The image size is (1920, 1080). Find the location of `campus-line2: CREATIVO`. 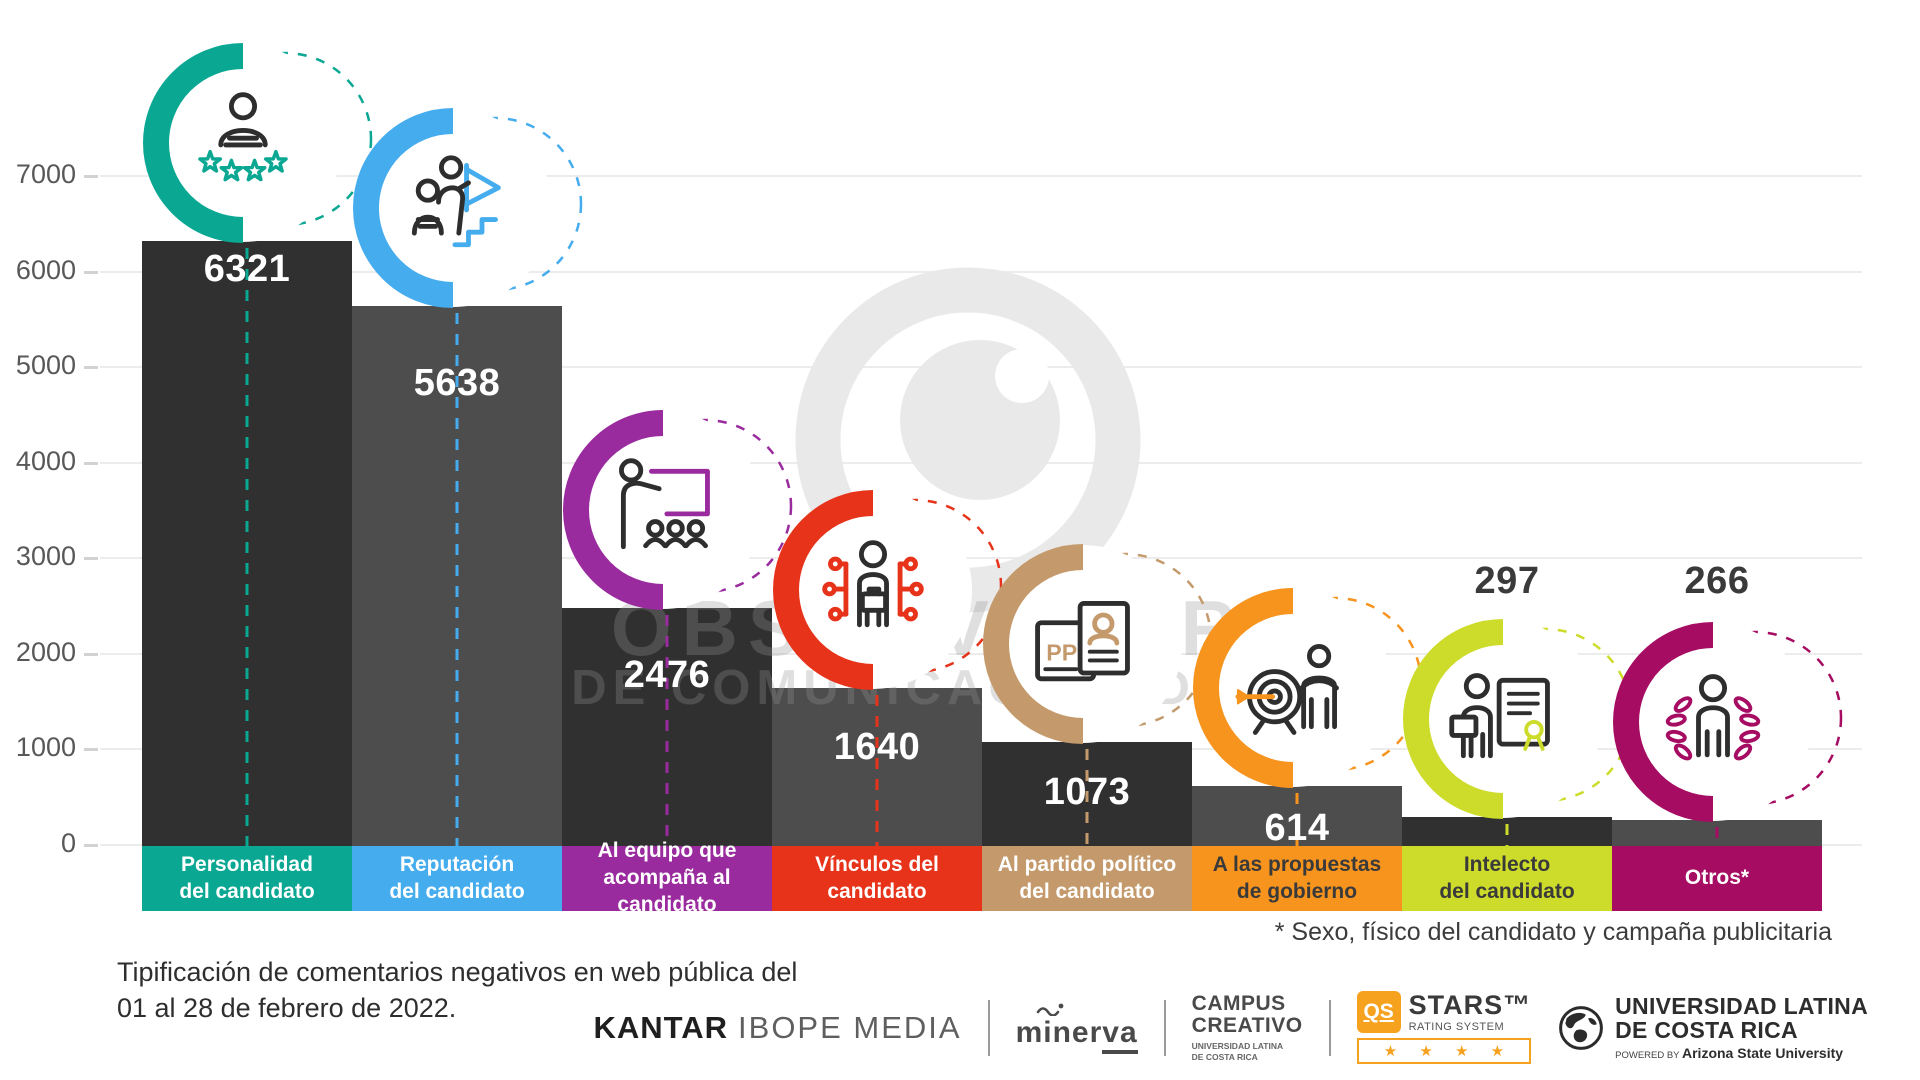

campus-line2: CREATIVO is located at coordinates (1247, 1025).